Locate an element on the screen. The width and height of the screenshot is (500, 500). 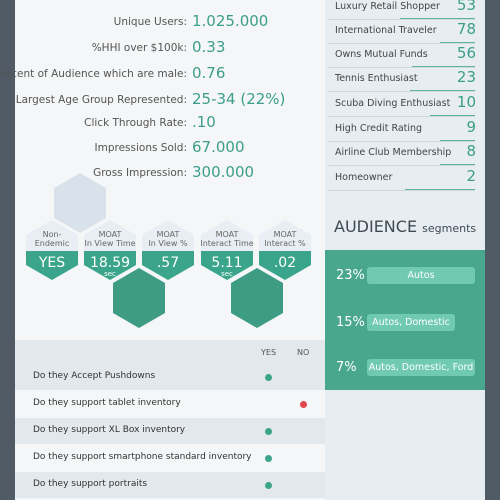
interest-value: 8 is located at coordinates (471, 151).